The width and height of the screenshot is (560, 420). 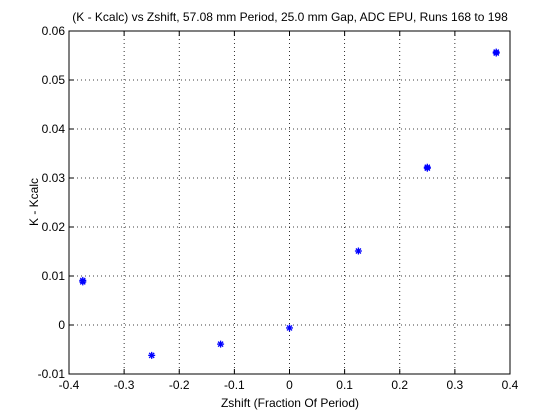 I want to click on y-tick-label: 0.03, so click(x=54, y=178).